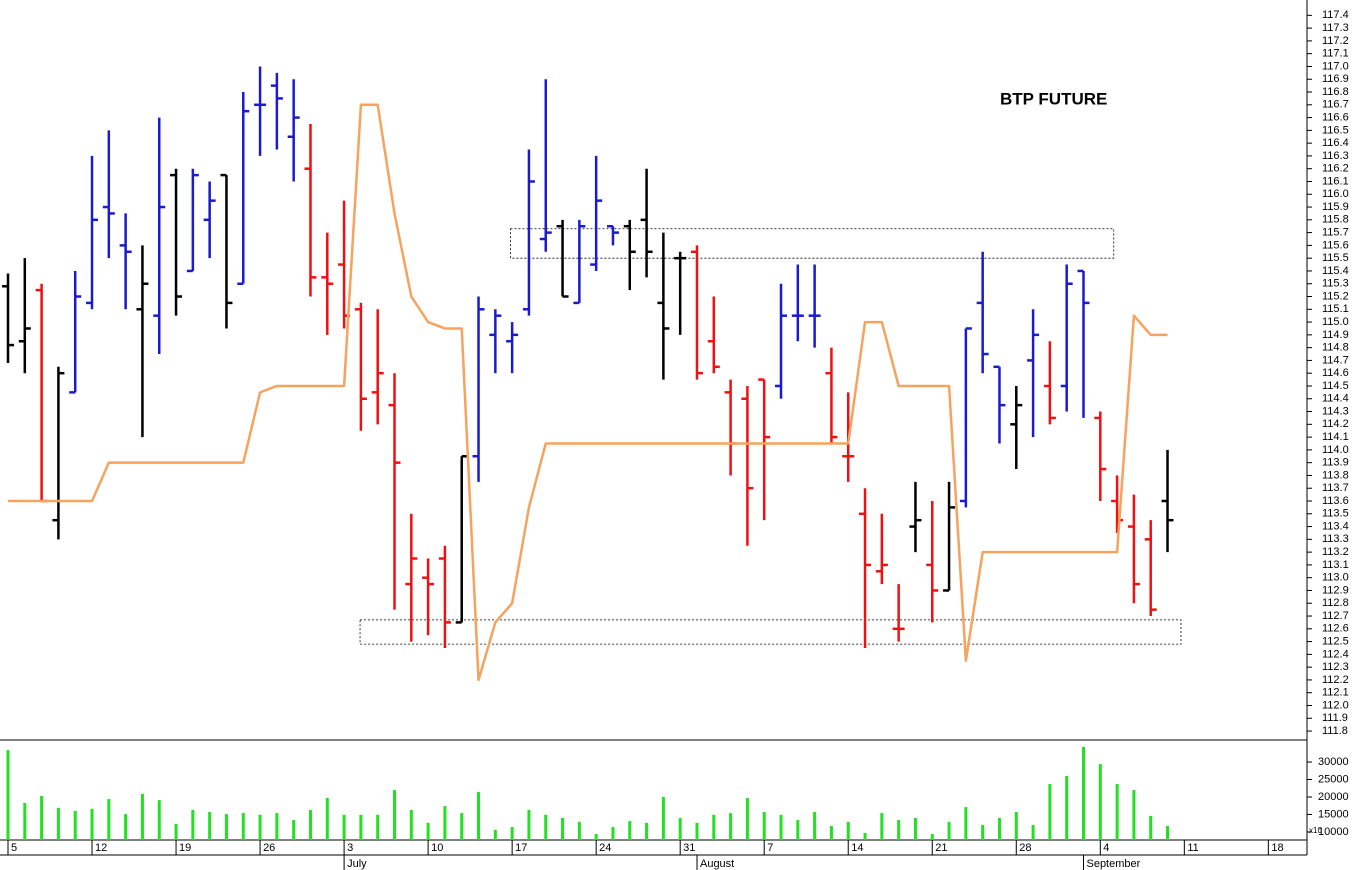 This screenshot has height=870, width=1355. What do you see at coordinates (14, 848) in the screenshot?
I see `x-tick-label: 5` at bounding box center [14, 848].